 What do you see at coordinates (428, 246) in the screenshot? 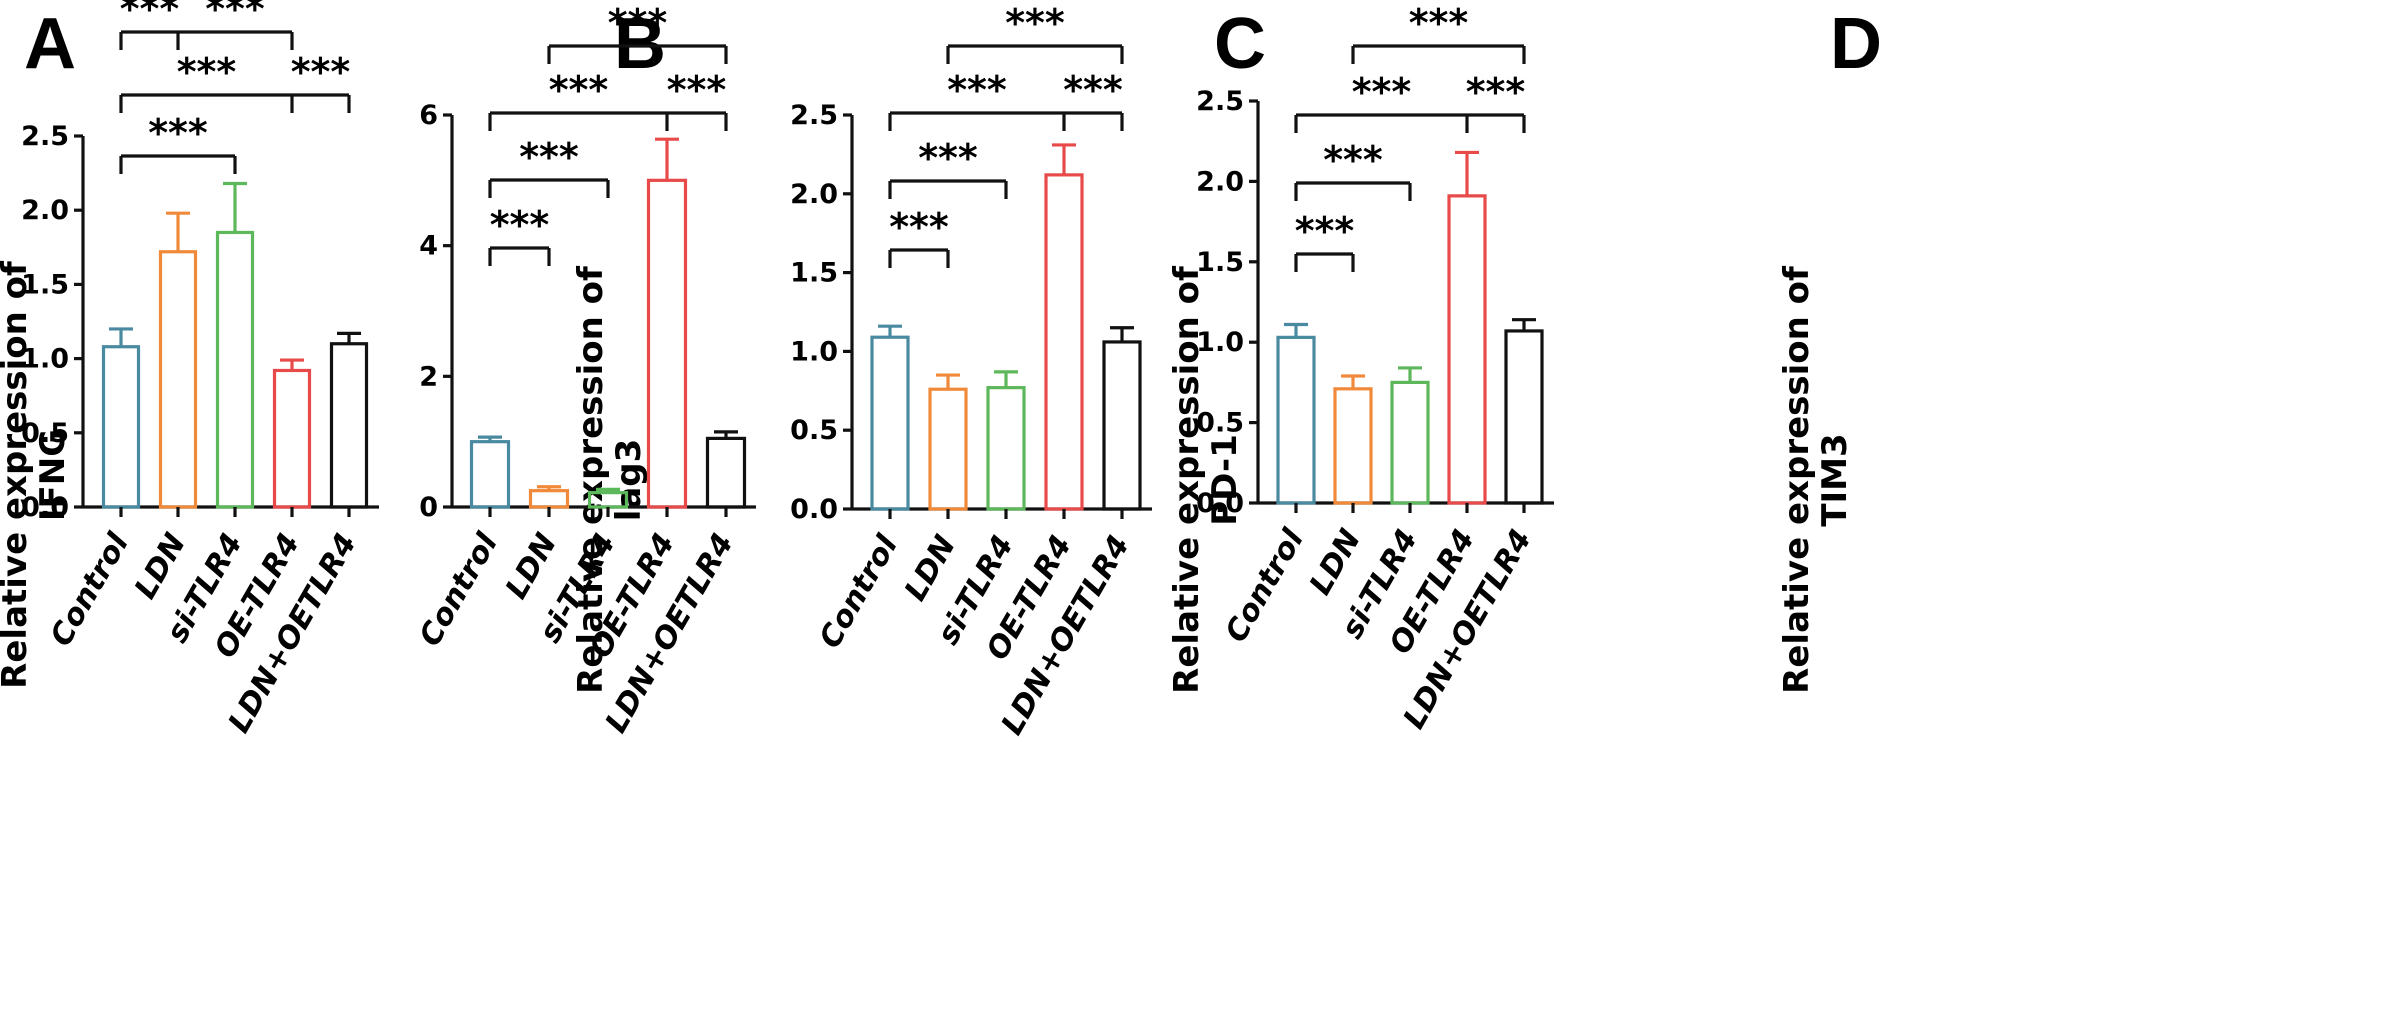
I see `y-tick-label: 4` at bounding box center [428, 246].